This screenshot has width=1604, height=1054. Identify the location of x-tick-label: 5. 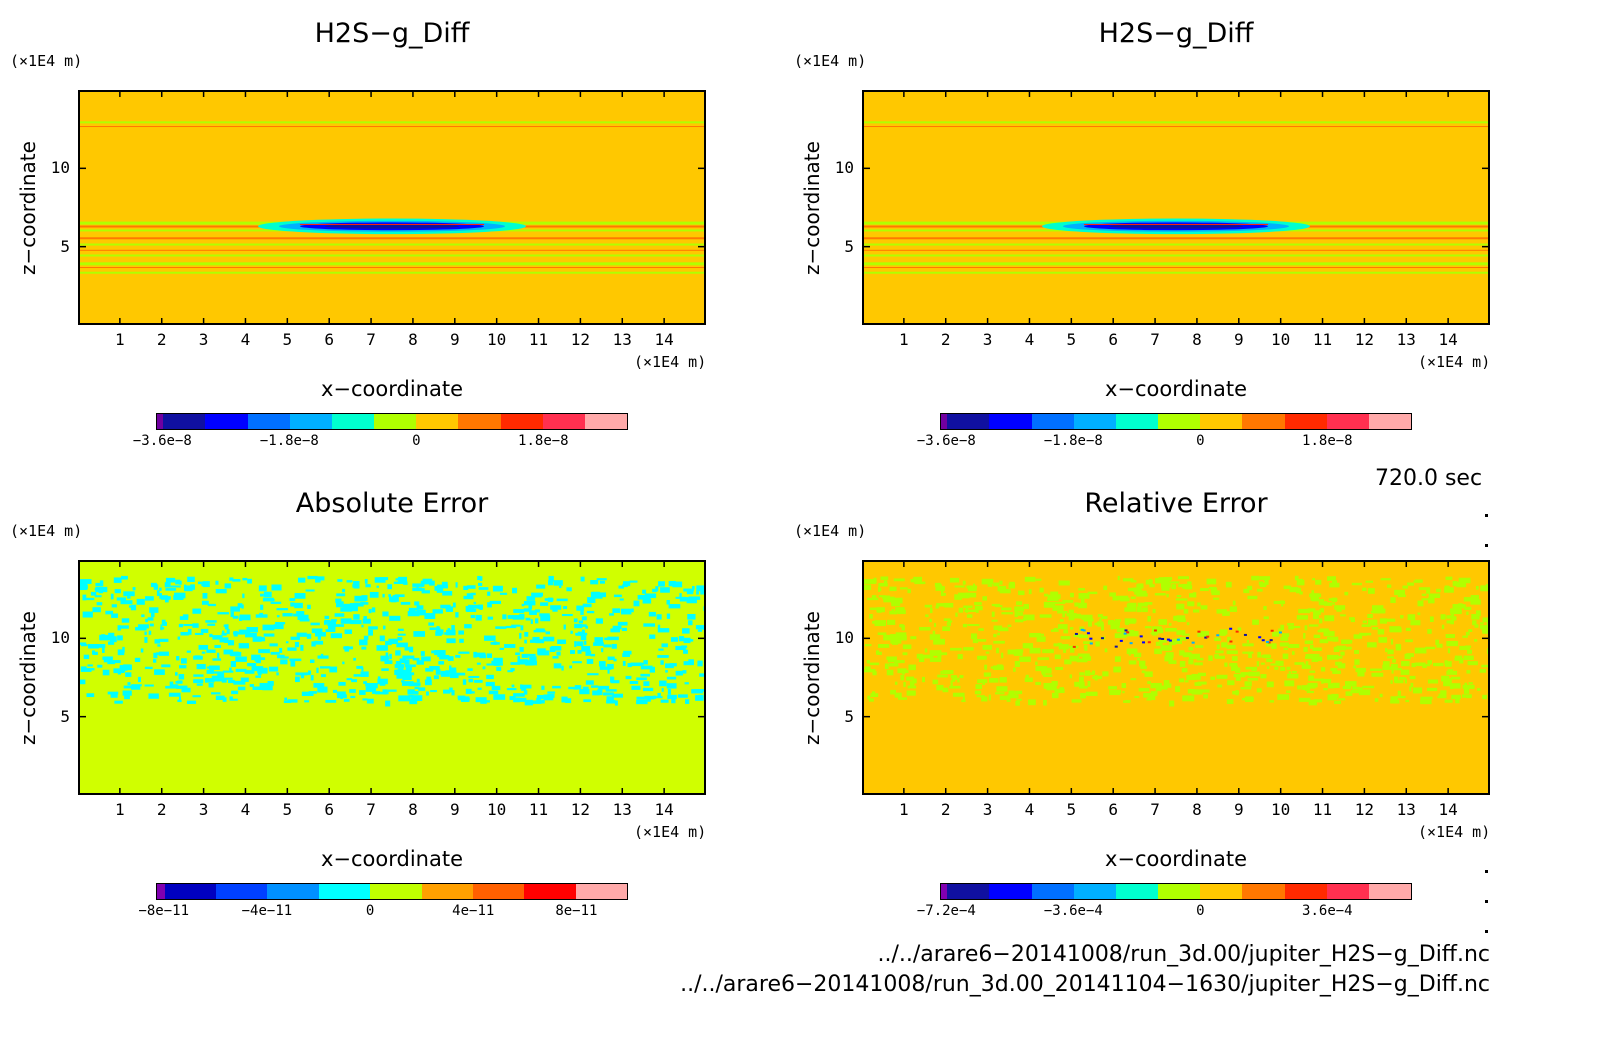
(287, 339).